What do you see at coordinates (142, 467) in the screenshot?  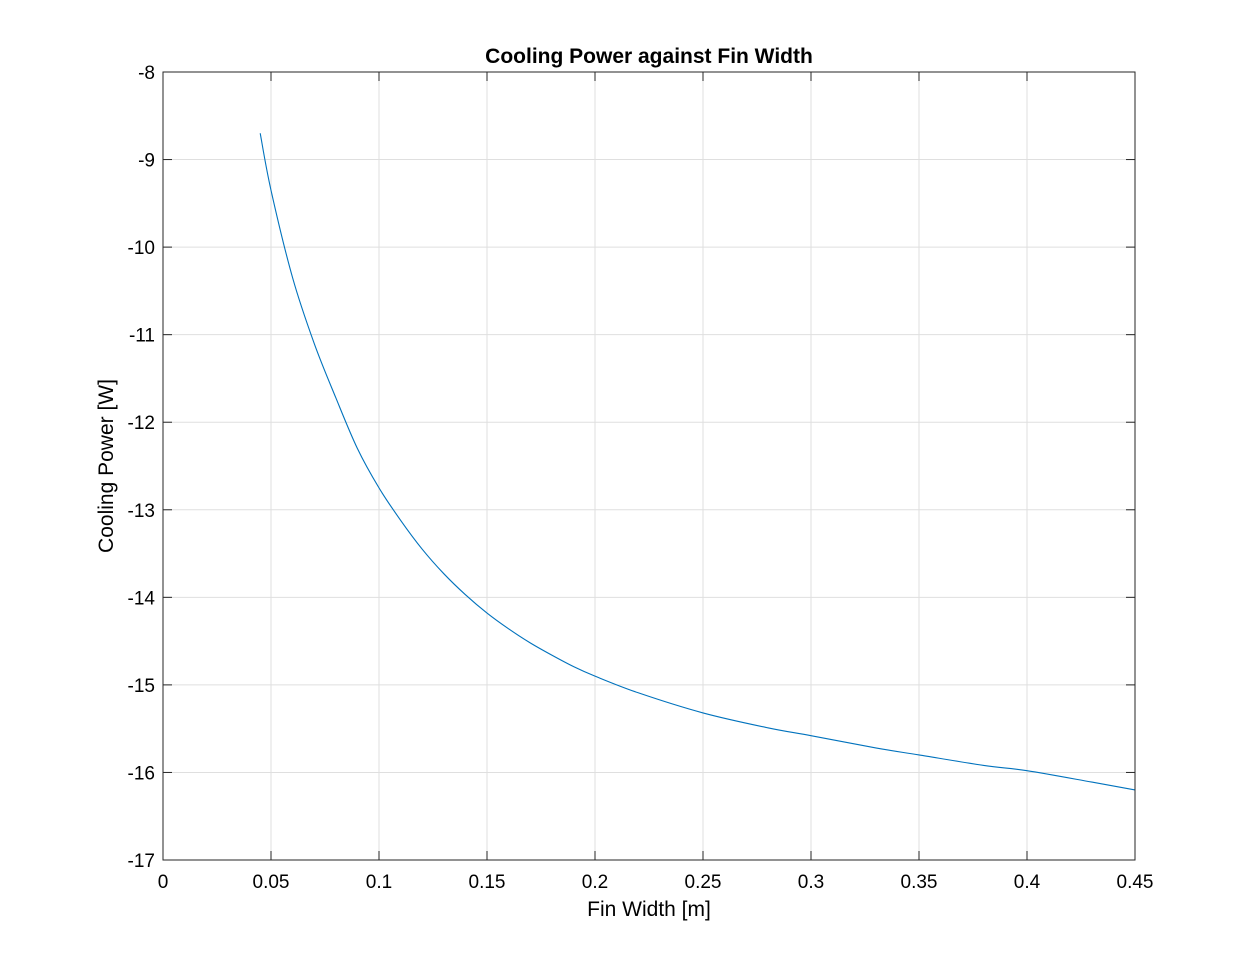 I see `y-tick-labels: -17 -16 -15 -14 -13 -12 -11 -10 -9 -8` at bounding box center [142, 467].